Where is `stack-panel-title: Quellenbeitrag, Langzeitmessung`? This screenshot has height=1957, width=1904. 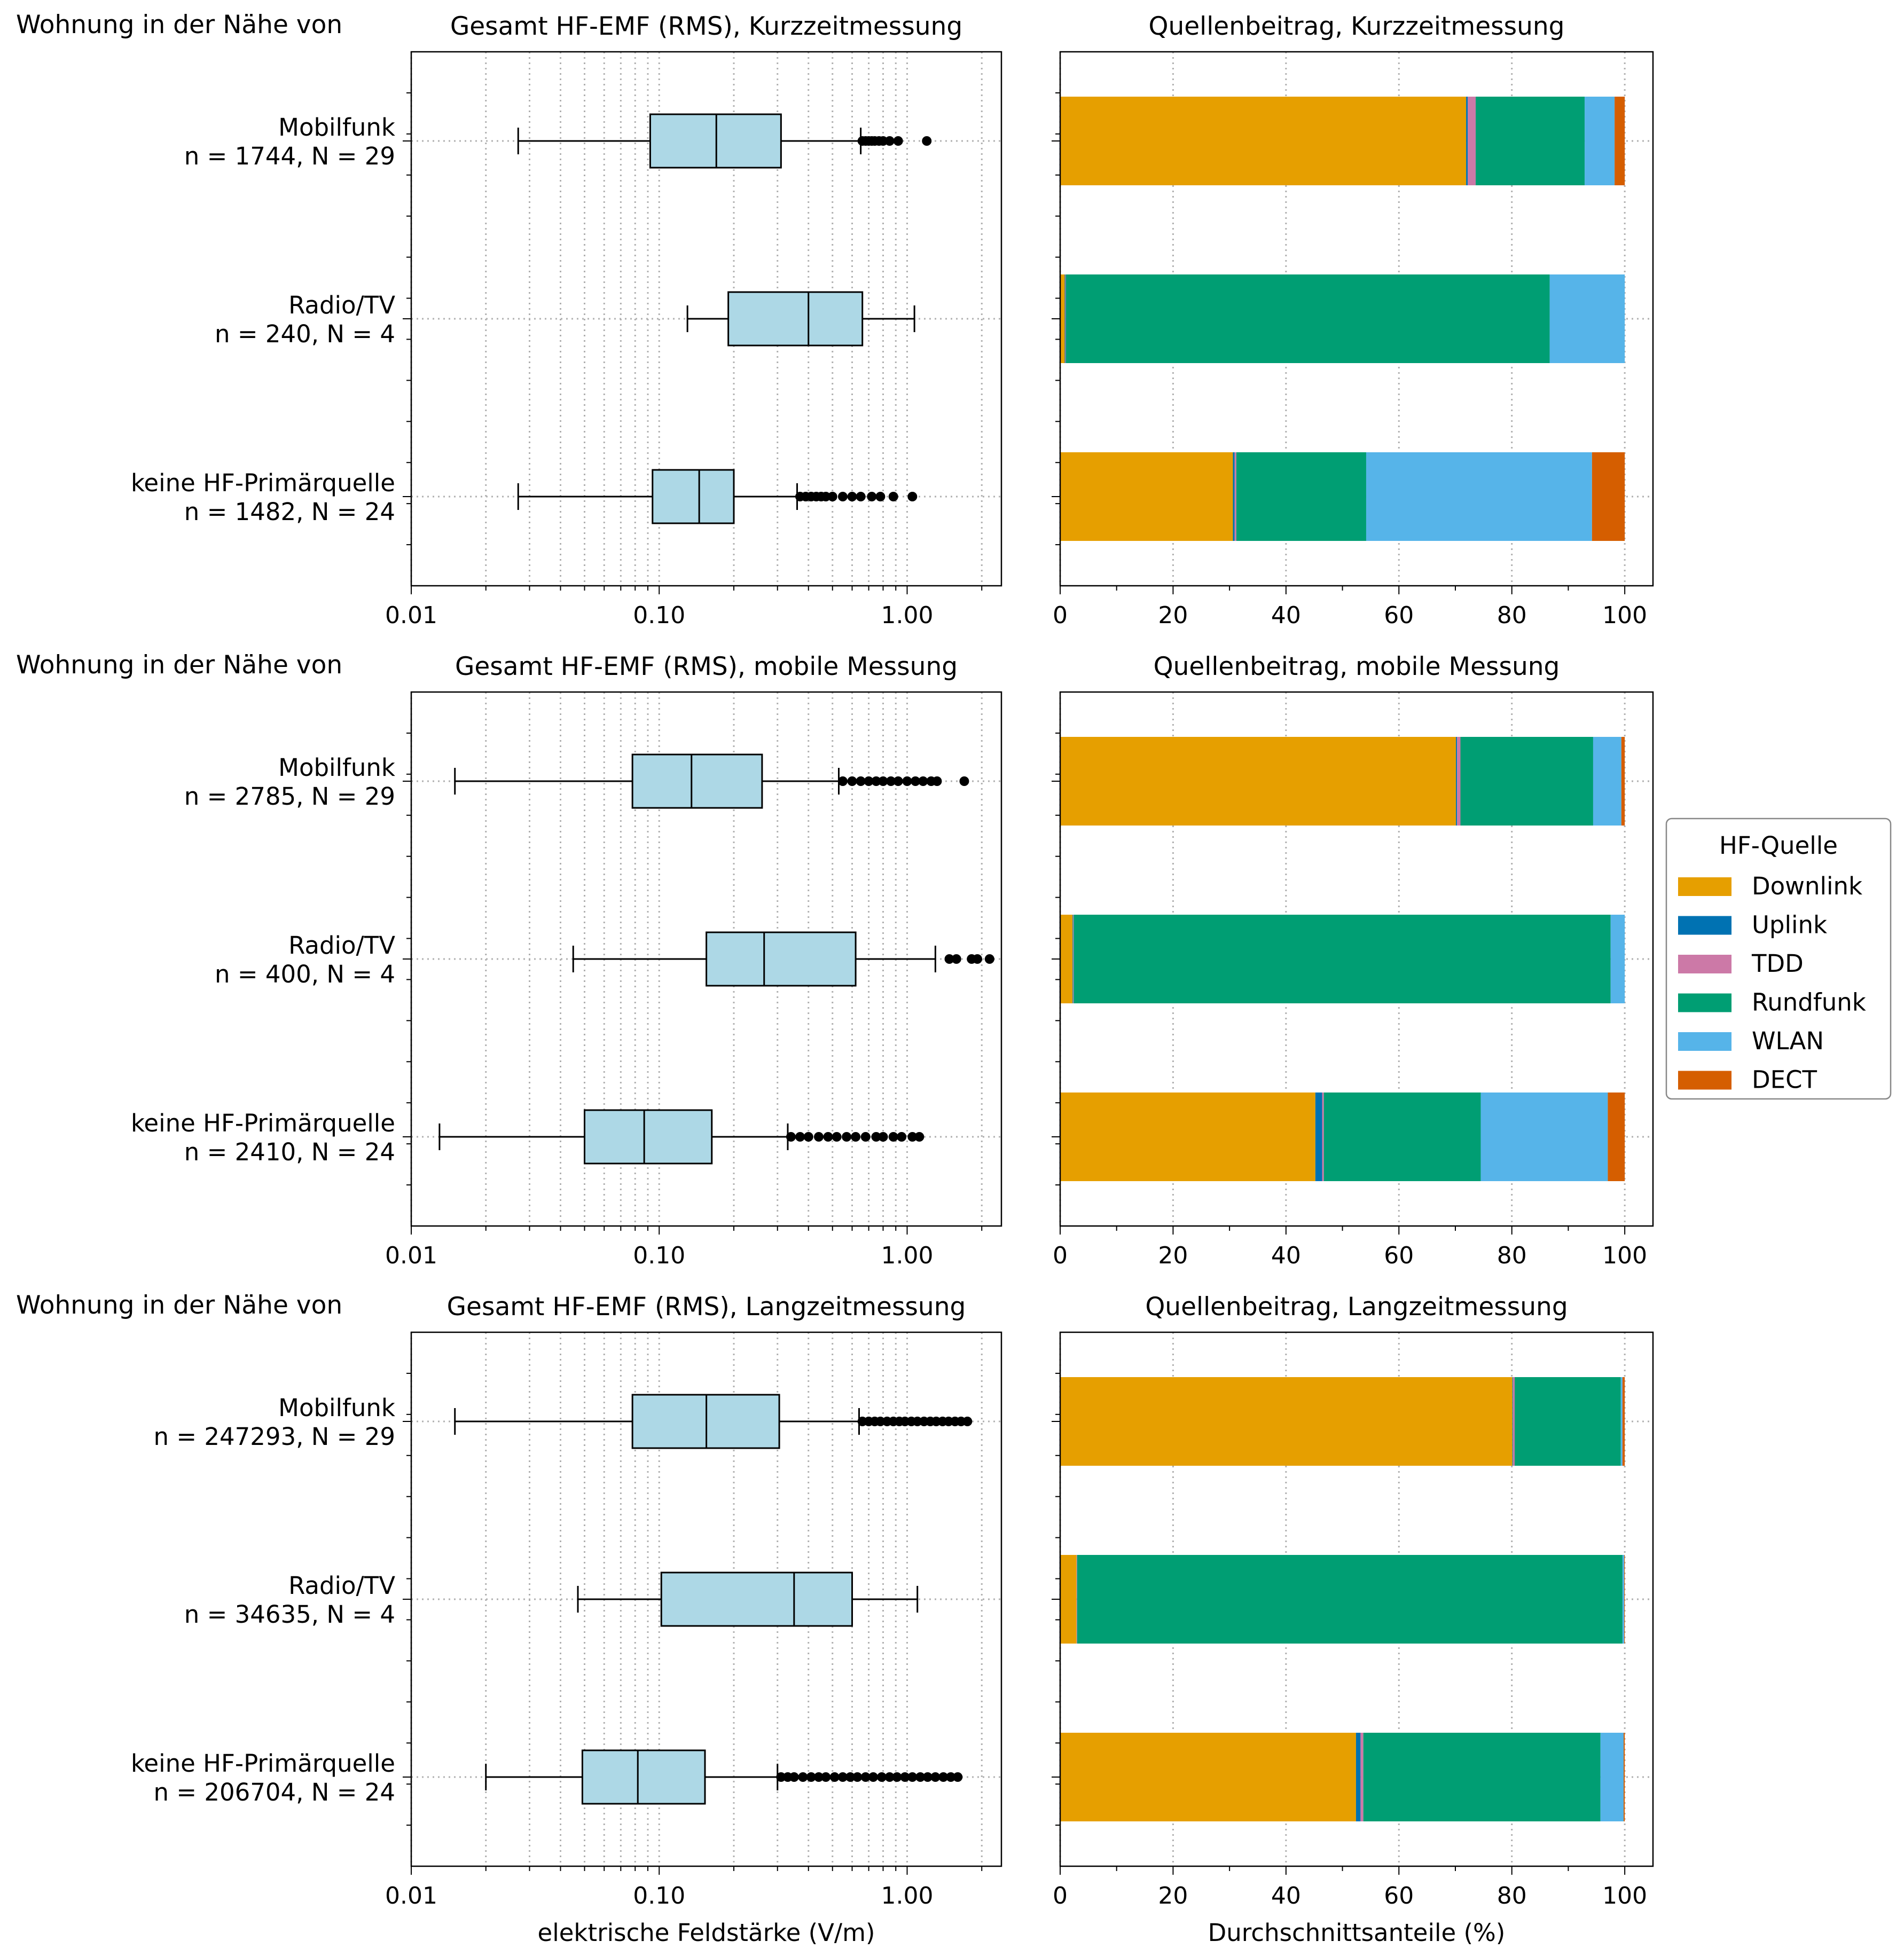 stack-panel-title: Quellenbeitrag, Langzeitmessung is located at coordinates (1356, 1307).